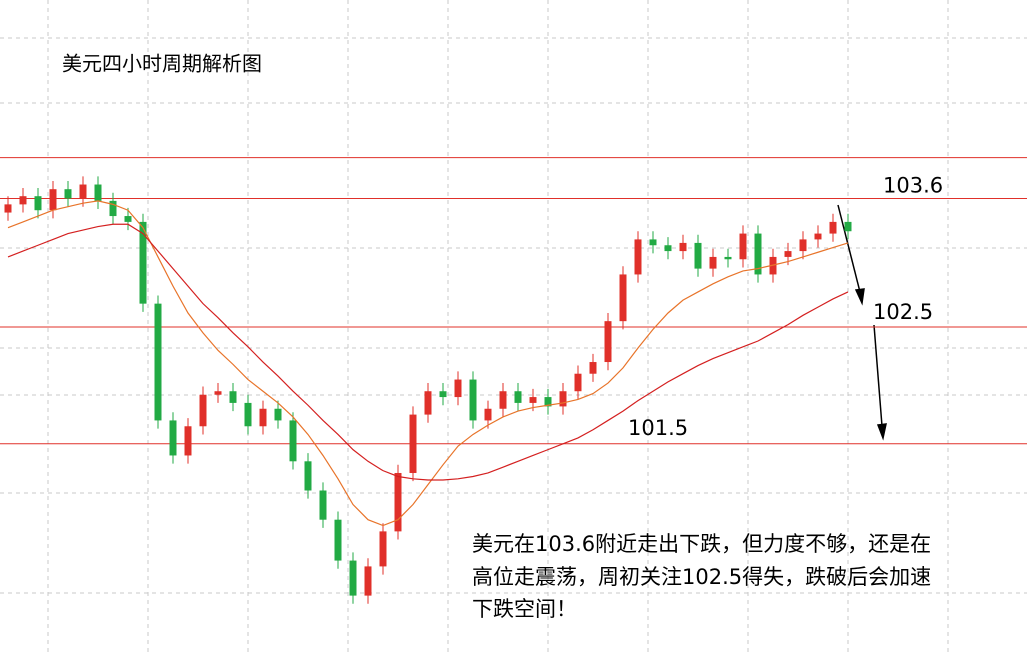 This screenshot has width=1027, height=654. What do you see at coordinates (903, 312) in the screenshot?
I see `level-label: 102.5` at bounding box center [903, 312].